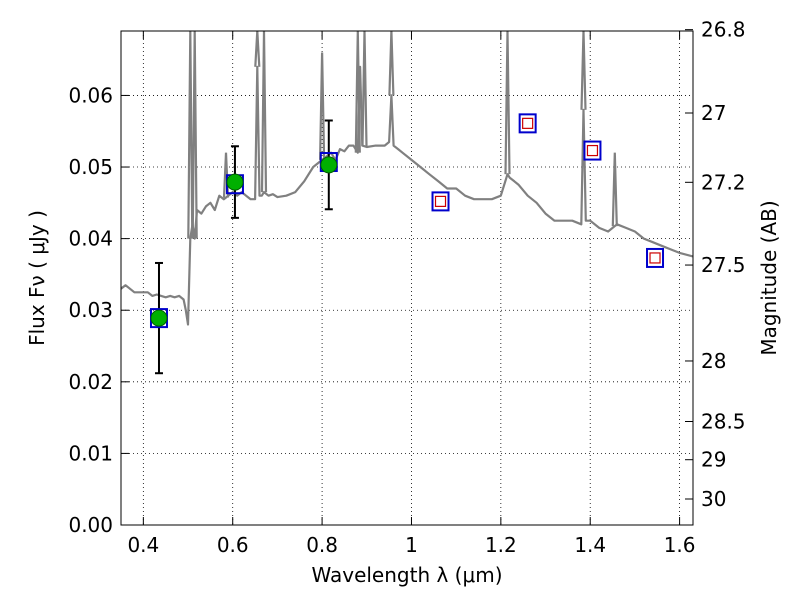 Image resolution: width=800 pixels, height=600 pixels. I want to click on y-tick-label: 0.03, so click(90, 310).